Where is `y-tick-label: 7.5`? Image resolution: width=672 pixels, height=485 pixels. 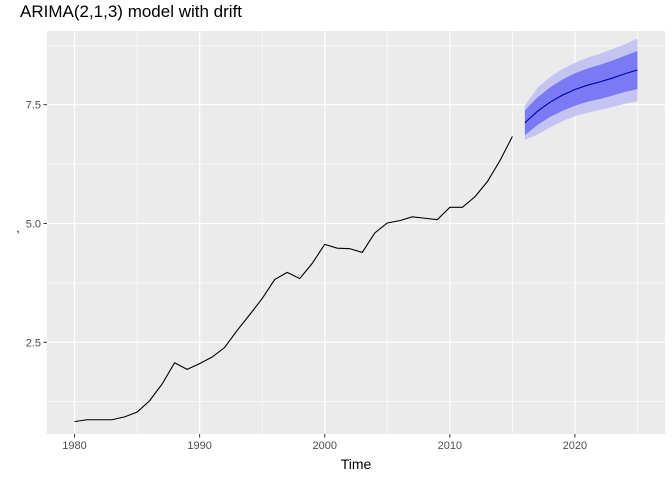 y-tick-label: 7.5 is located at coordinates (33, 106).